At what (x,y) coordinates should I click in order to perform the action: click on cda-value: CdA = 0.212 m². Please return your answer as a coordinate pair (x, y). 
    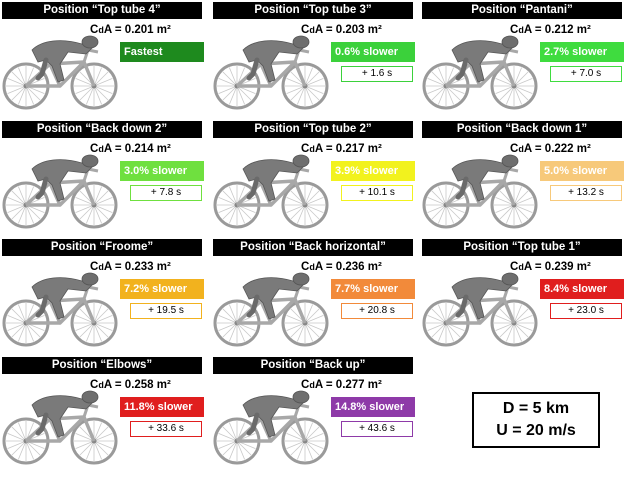
    Looking at the image, I should click on (550, 30).